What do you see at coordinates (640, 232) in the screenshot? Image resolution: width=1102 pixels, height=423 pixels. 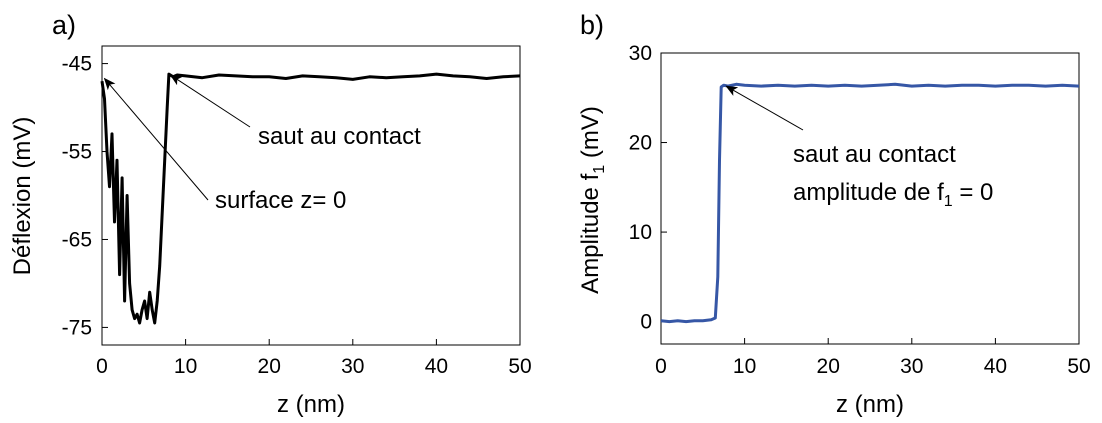 I see `panel-b-y-tick-label: 10` at bounding box center [640, 232].